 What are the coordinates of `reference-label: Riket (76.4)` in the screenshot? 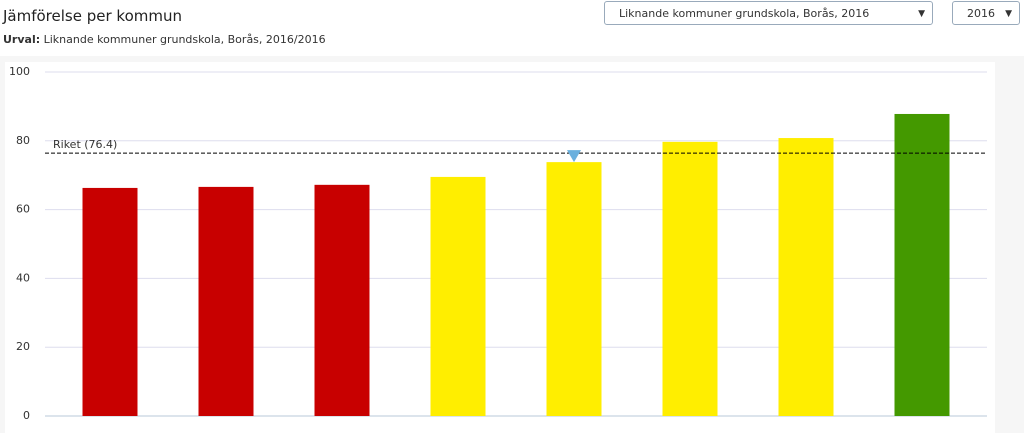 It's located at (85, 144).